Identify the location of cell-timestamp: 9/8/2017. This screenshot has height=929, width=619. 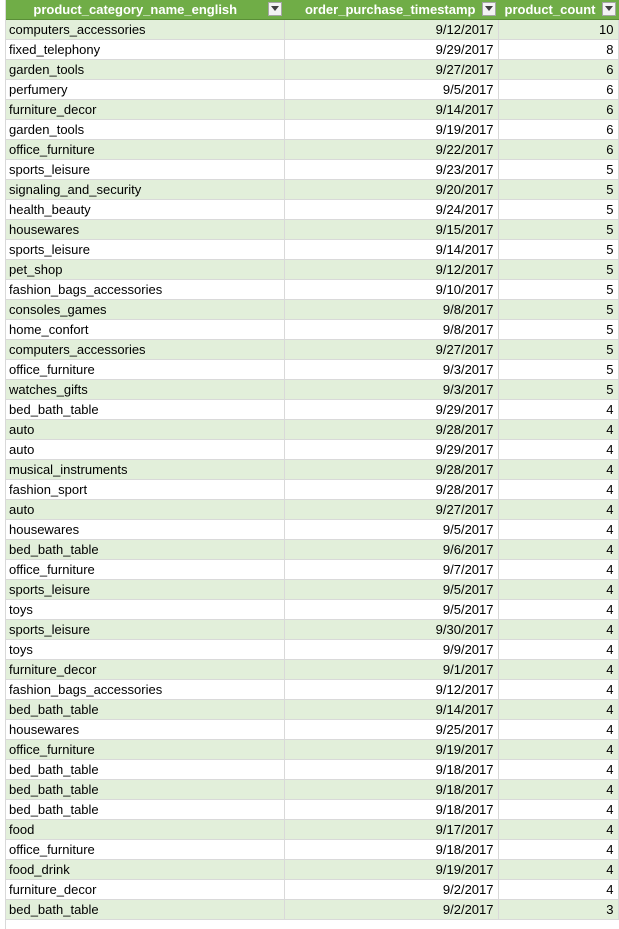
(391, 329).